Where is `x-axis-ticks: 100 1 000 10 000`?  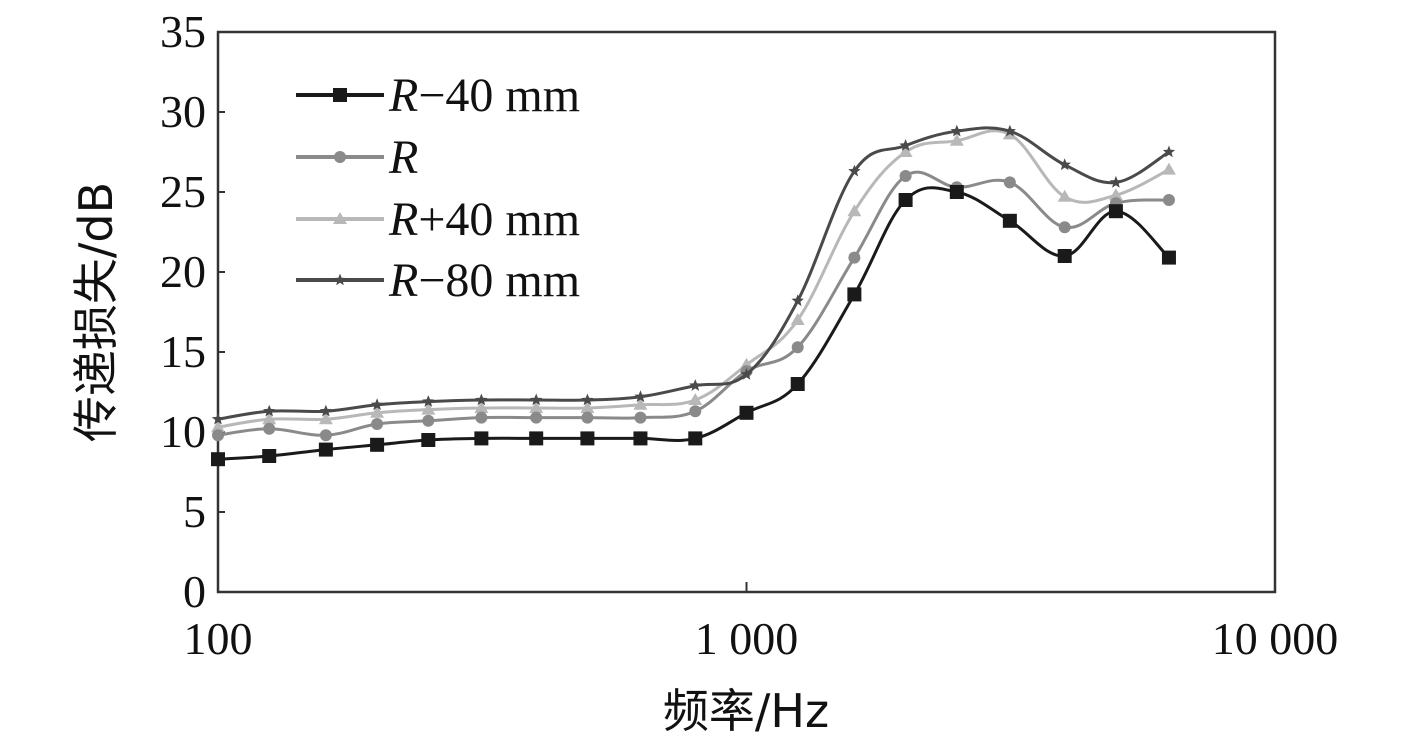
x-axis-ticks: 100 1 000 10 000 is located at coordinates (761, 623).